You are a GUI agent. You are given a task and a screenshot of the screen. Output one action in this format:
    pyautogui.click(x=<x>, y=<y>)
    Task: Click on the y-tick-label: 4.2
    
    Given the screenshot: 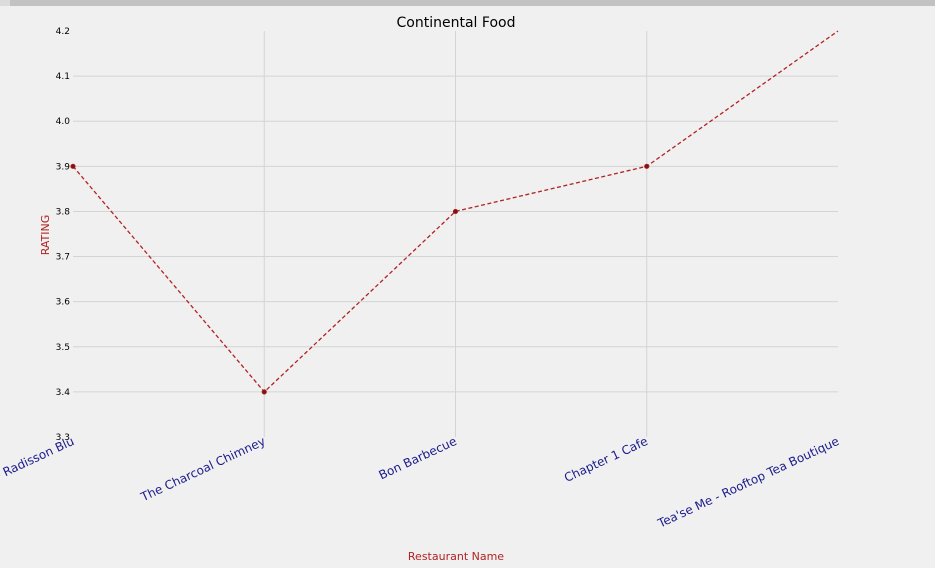 What is the action you would take?
    pyautogui.click(x=63, y=32)
    